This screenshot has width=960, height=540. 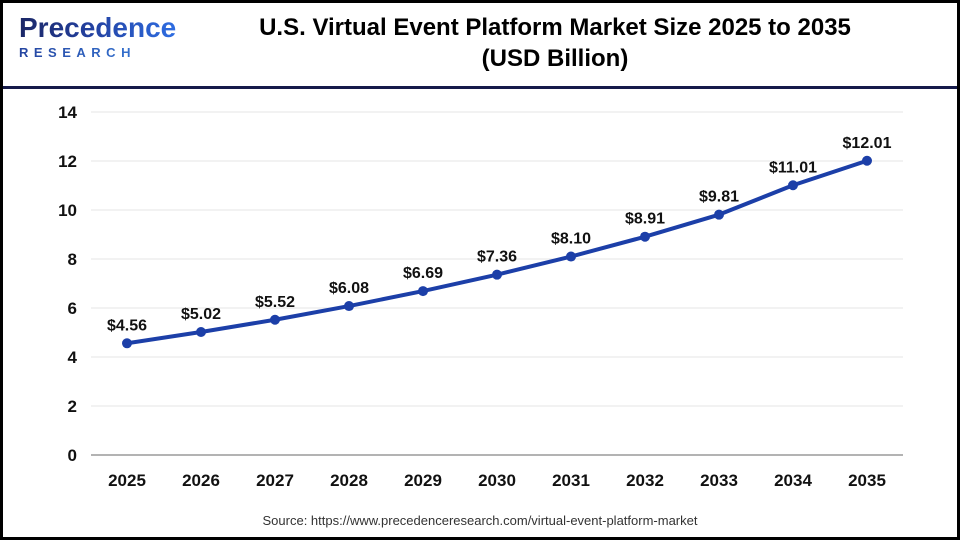 I want to click on precedence-logo: Precedence RESEARCH, so click(x=98, y=36).